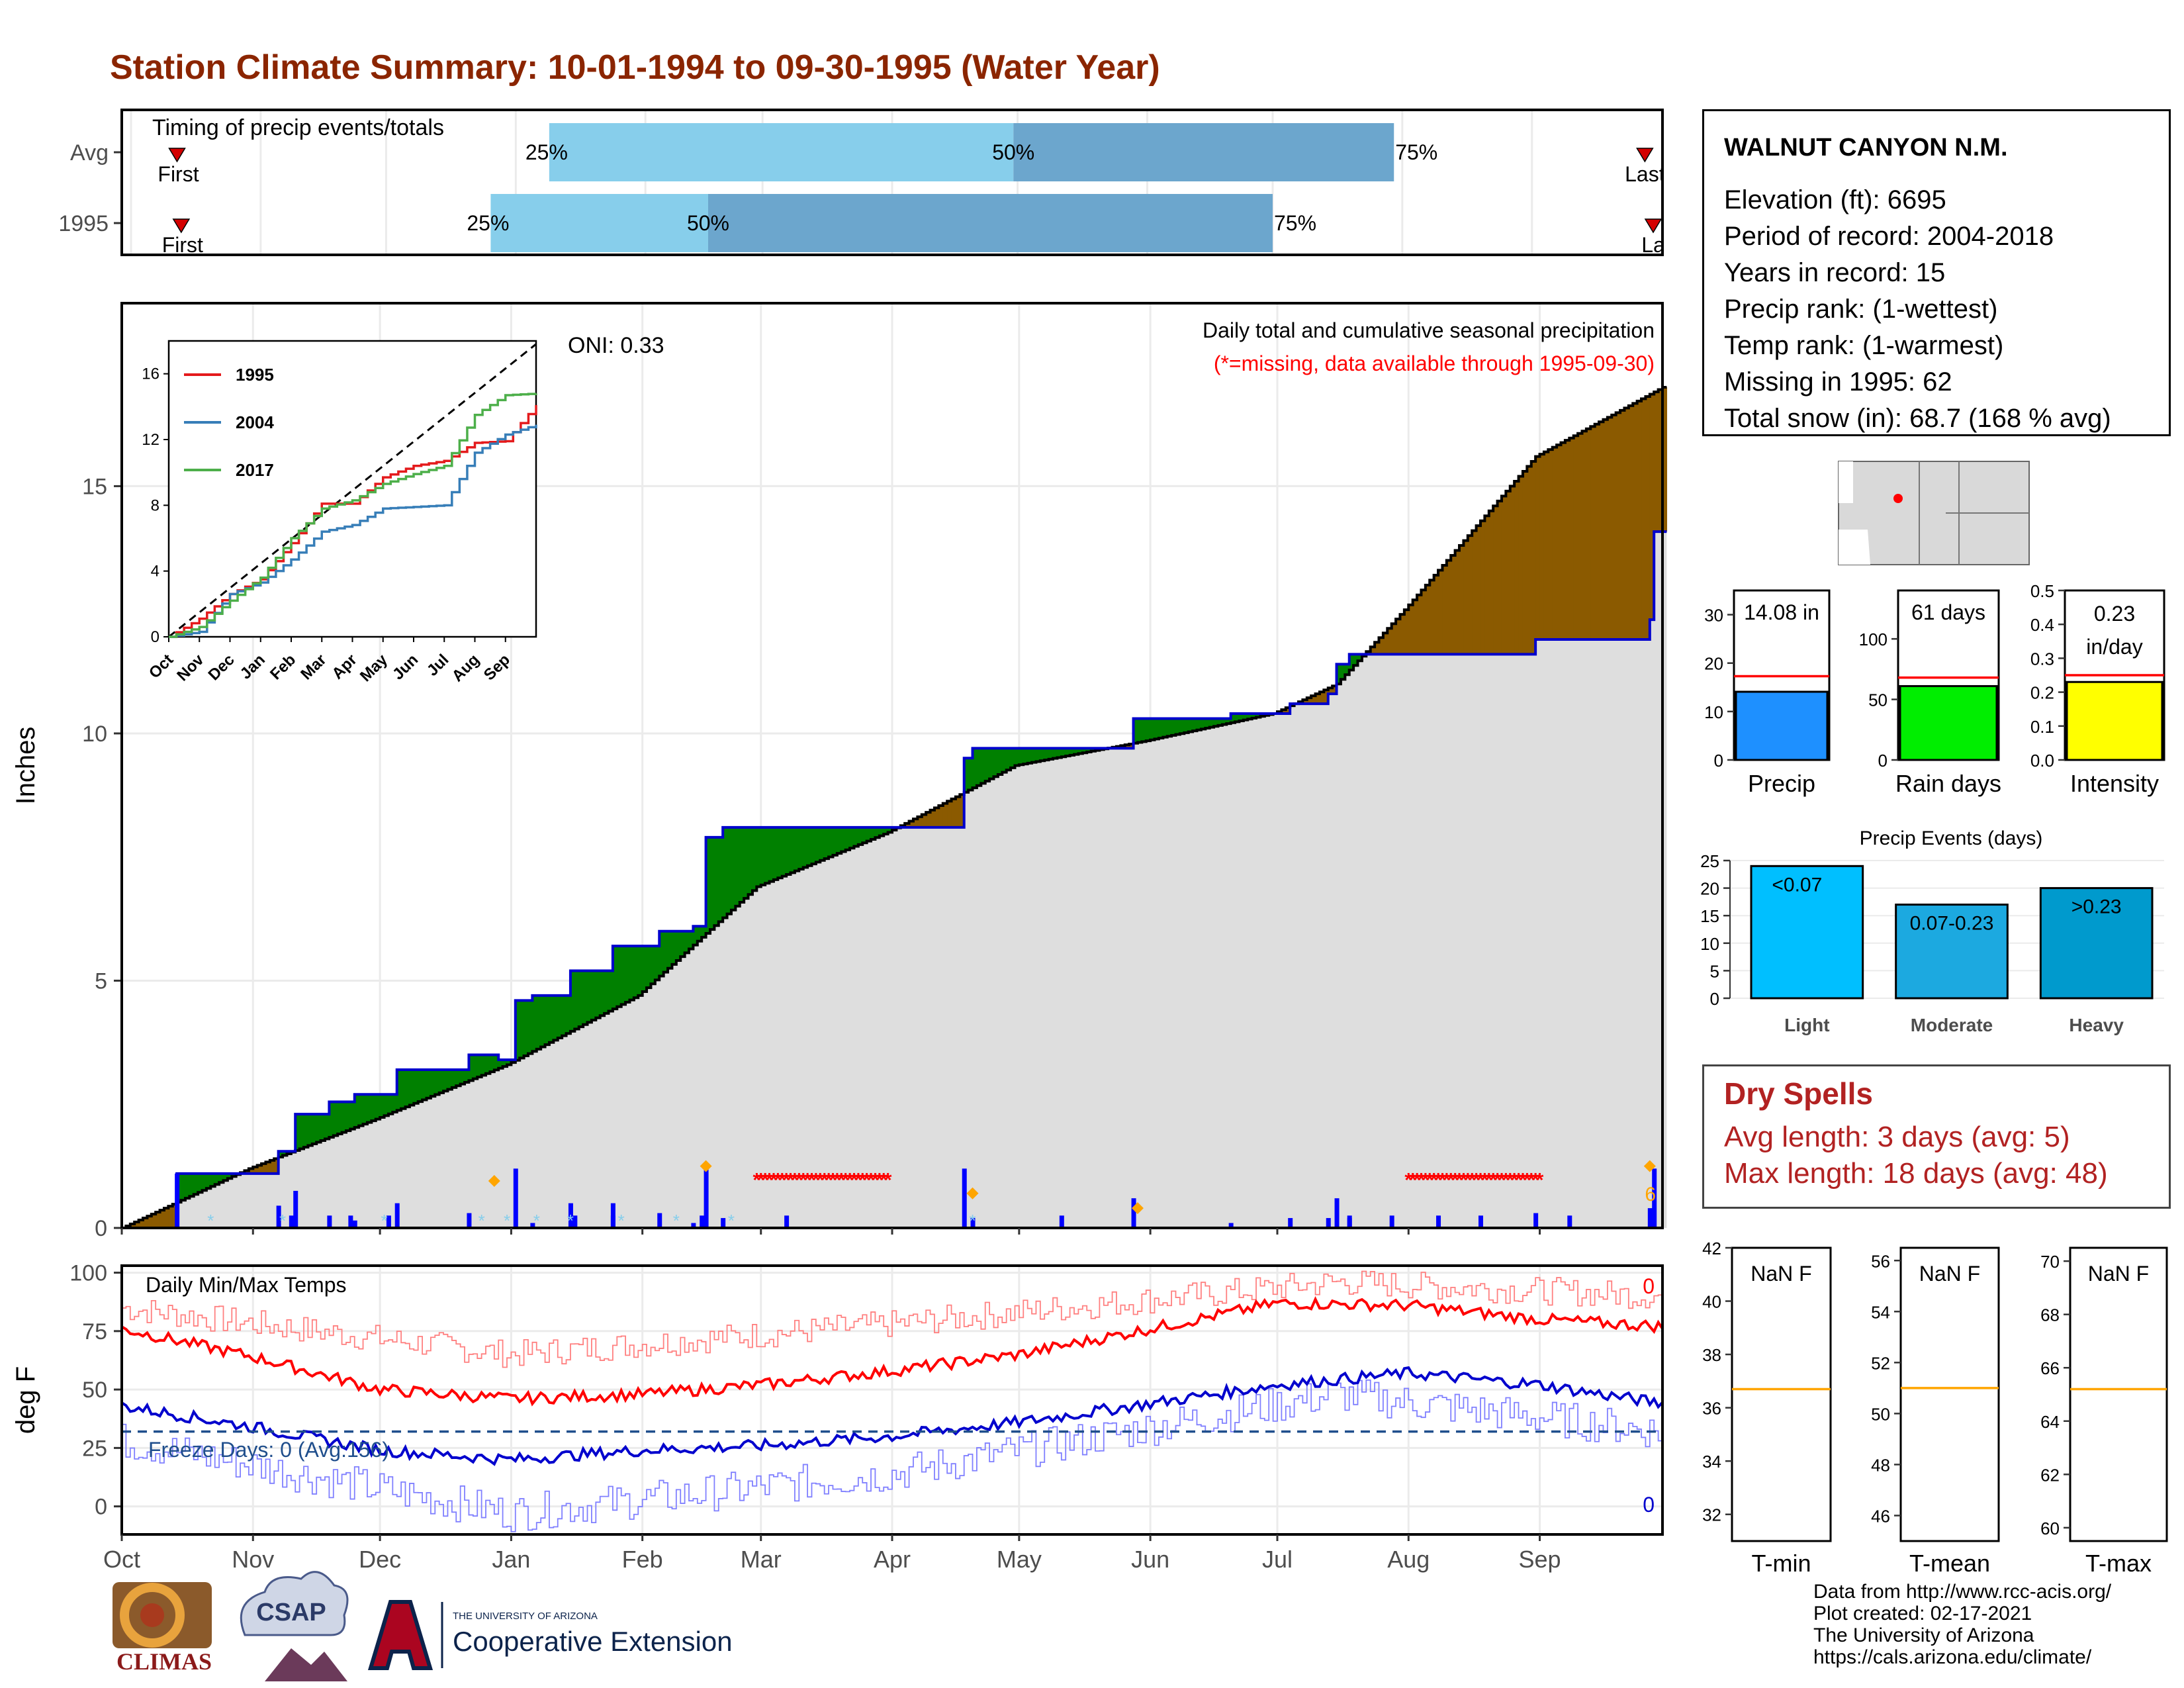 The width and height of the screenshot is (2184, 1688). I want to click on temp-box-label: T-max, so click(2118, 1563).